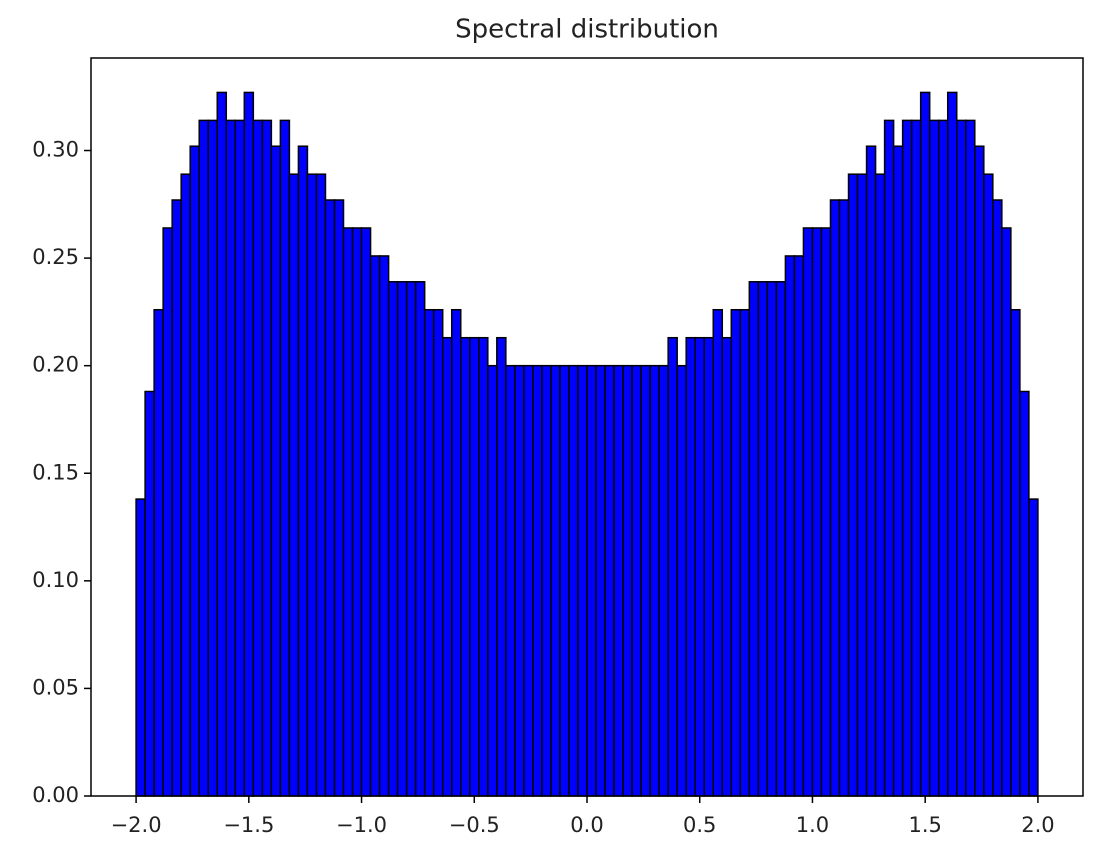 This screenshot has height=854, width=1098. Describe the element at coordinates (55, 472) in the screenshot. I see `y-tick-label: 0.15` at that location.